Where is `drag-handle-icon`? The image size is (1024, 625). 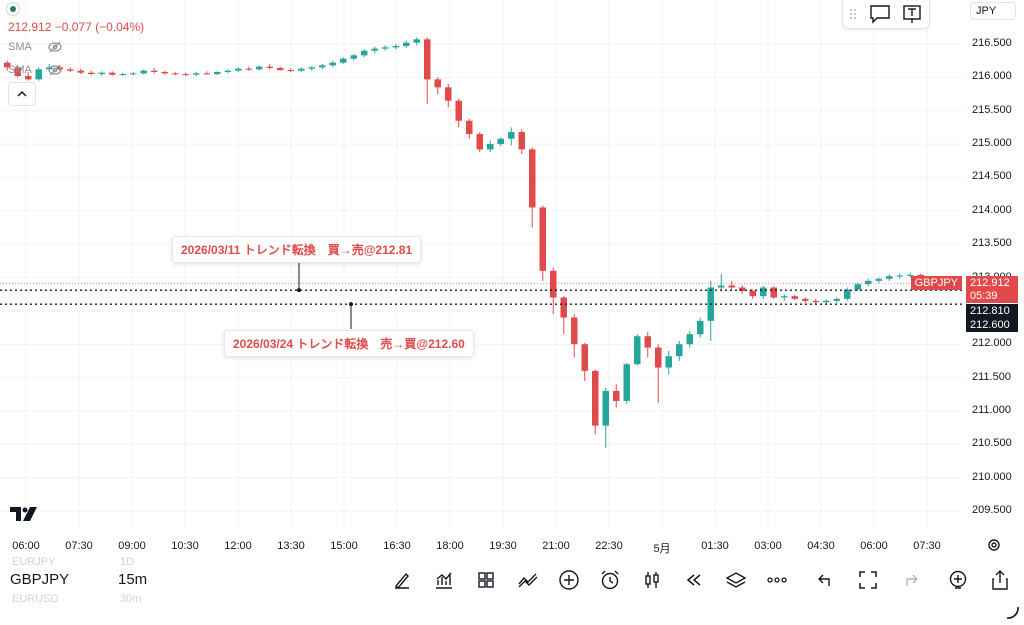
drag-handle-icon is located at coordinates (853, 14).